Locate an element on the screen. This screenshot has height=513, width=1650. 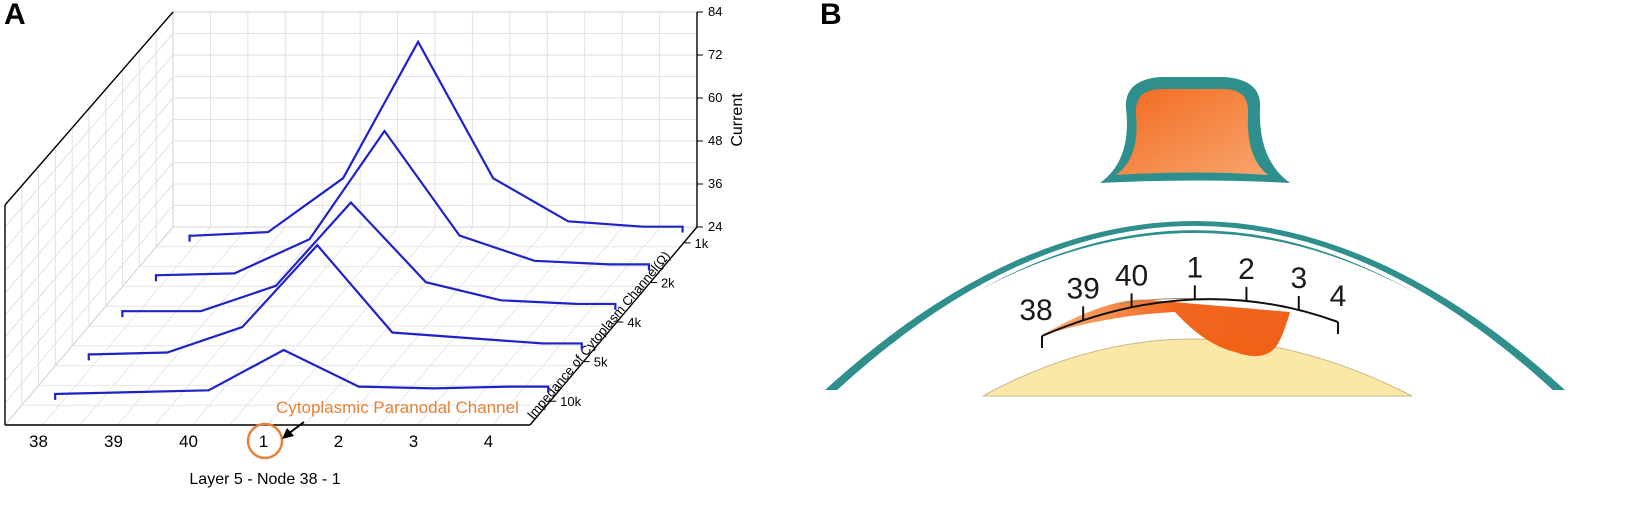
series-line-2k is located at coordinates (402, 205).